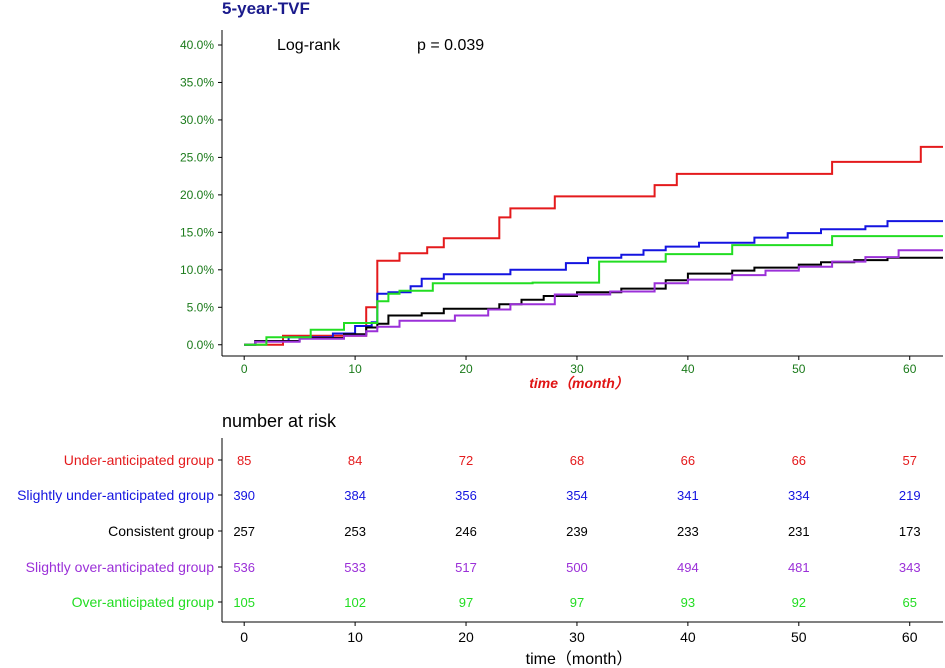  I want to click on risk-count: 334, so click(799, 495).